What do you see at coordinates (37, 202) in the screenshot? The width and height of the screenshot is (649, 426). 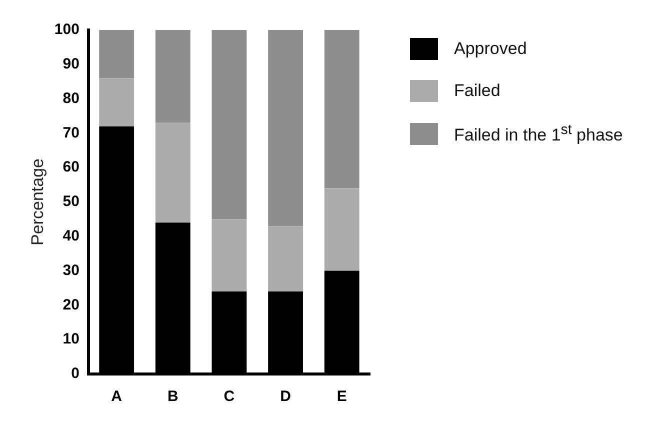 I see `y-axis-title: Percentage` at bounding box center [37, 202].